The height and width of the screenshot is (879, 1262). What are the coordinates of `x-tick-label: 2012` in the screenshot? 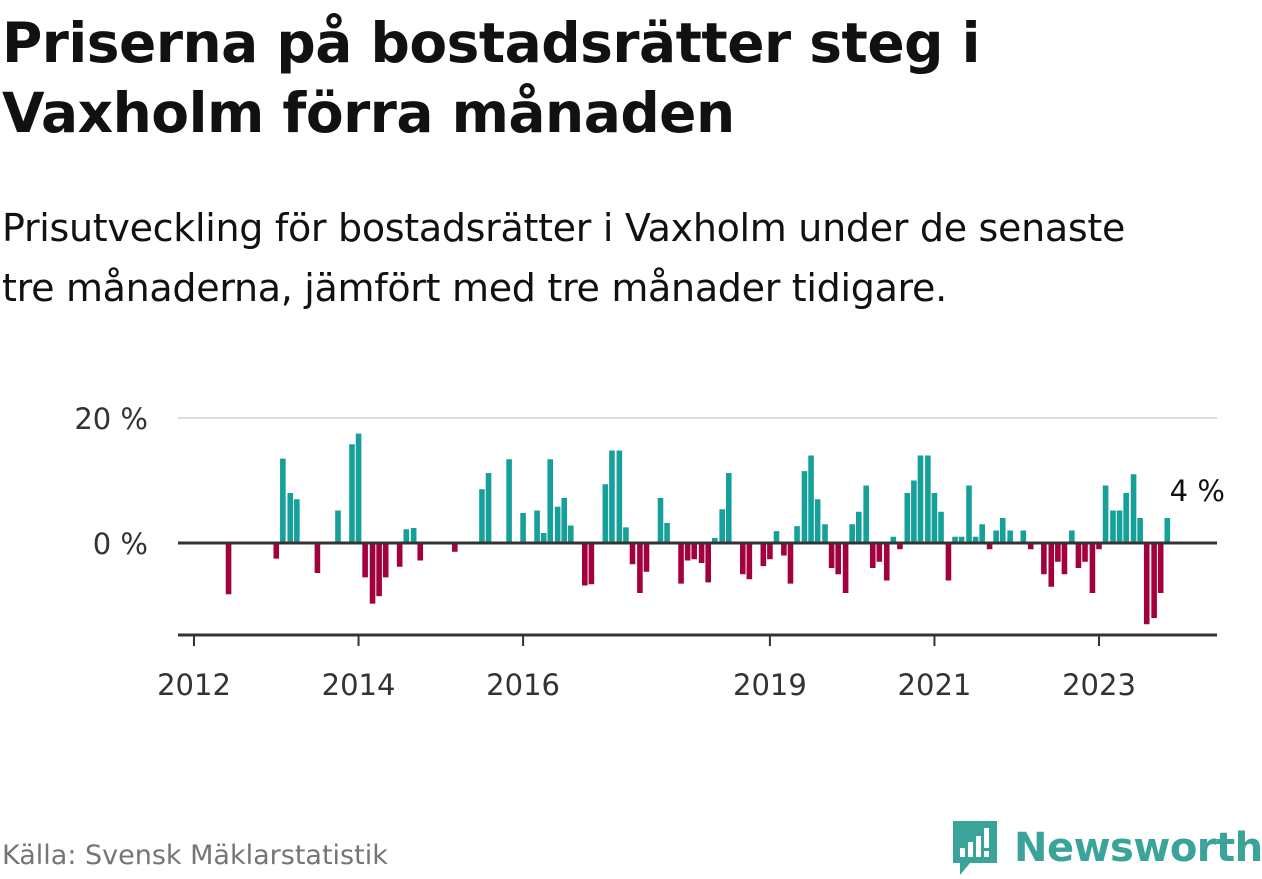 It's located at (194, 685).